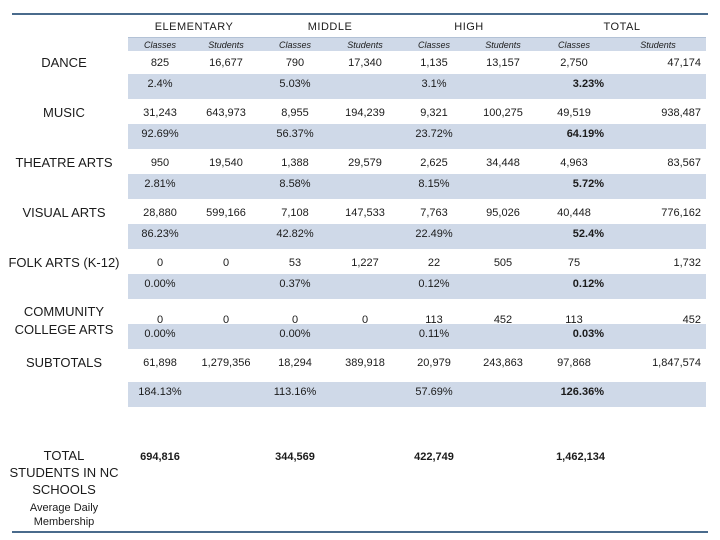  Describe the element at coordinates (295, 62) in the screenshot. I see `cell-middle-classes: 790` at that location.